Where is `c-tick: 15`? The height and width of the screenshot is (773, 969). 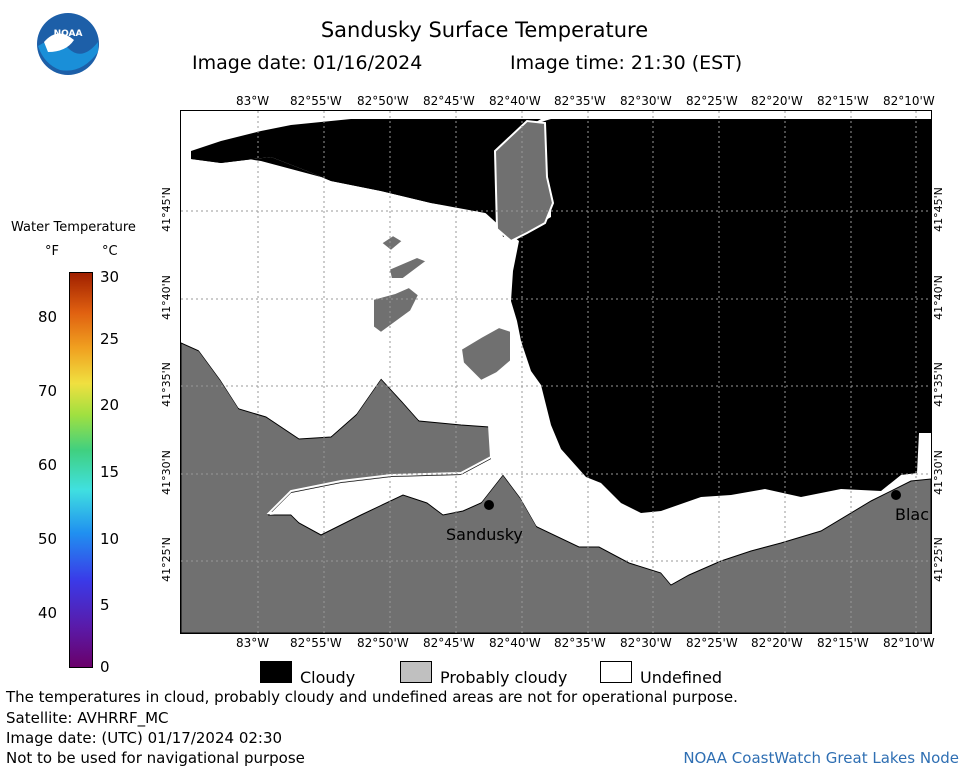
c-tick: 15 is located at coordinates (110, 472).